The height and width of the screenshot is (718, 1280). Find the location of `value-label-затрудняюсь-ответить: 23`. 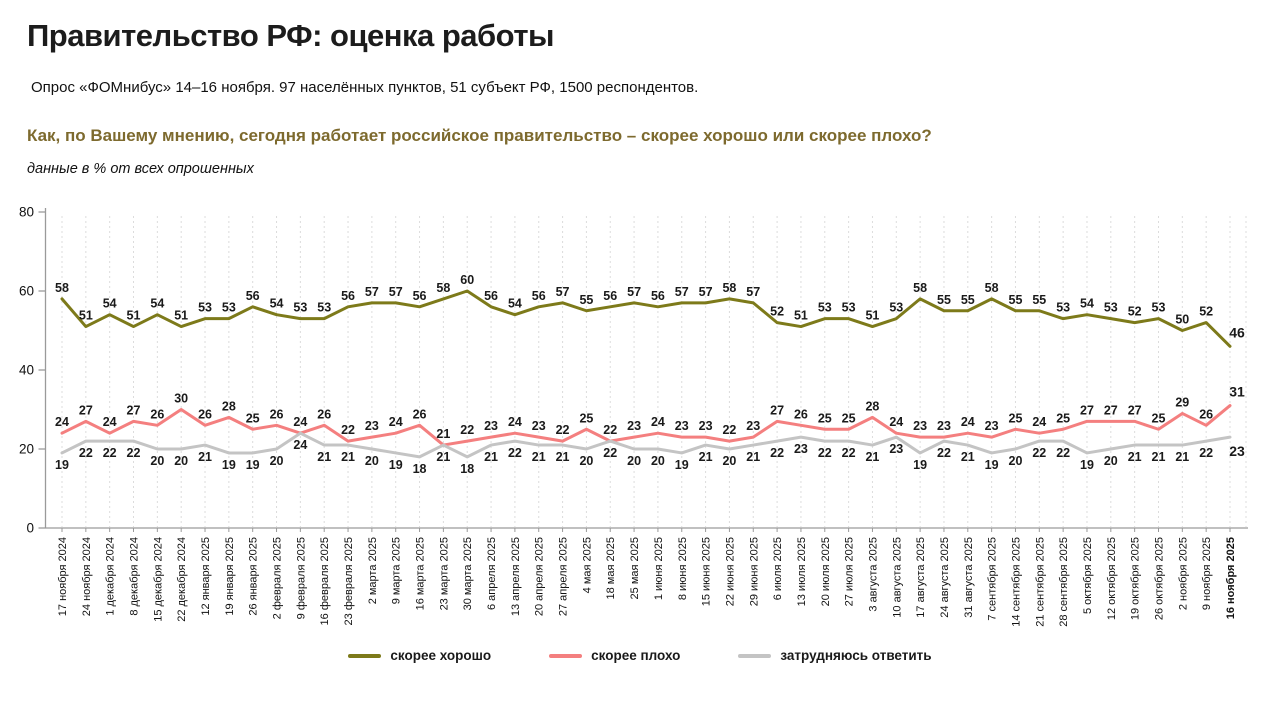

value-label-затрудняюсь-ответить: 23 is located at coordinates (1237, 451).